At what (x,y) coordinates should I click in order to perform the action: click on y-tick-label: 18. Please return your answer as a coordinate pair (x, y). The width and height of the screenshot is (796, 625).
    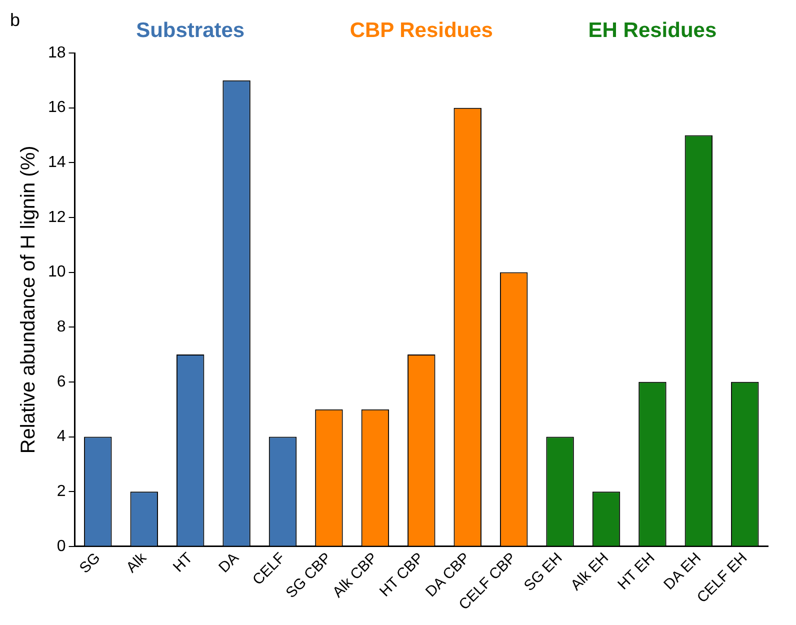
    Looking at the image, I should click on (57, 53).